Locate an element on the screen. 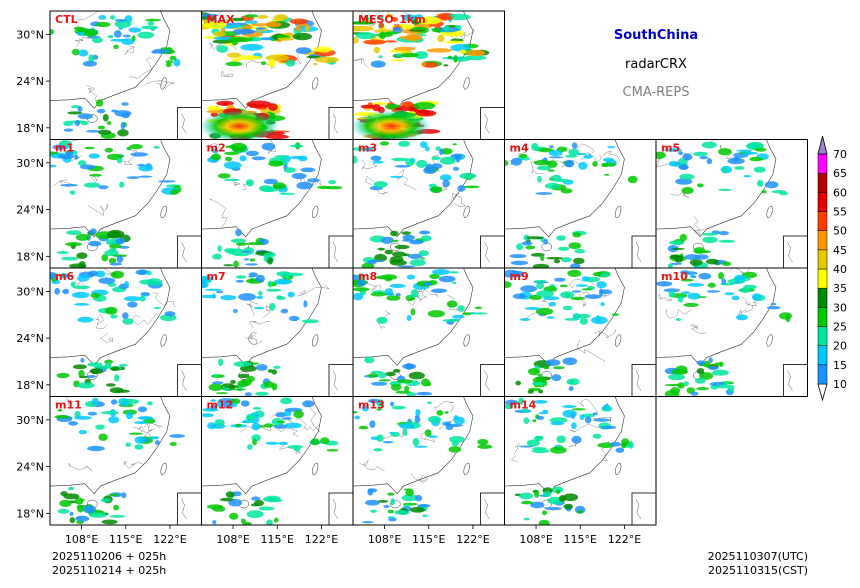 The height and width of the screenshot is (588, 860). panel-m8: m8 is located at coordinates (428, 332).